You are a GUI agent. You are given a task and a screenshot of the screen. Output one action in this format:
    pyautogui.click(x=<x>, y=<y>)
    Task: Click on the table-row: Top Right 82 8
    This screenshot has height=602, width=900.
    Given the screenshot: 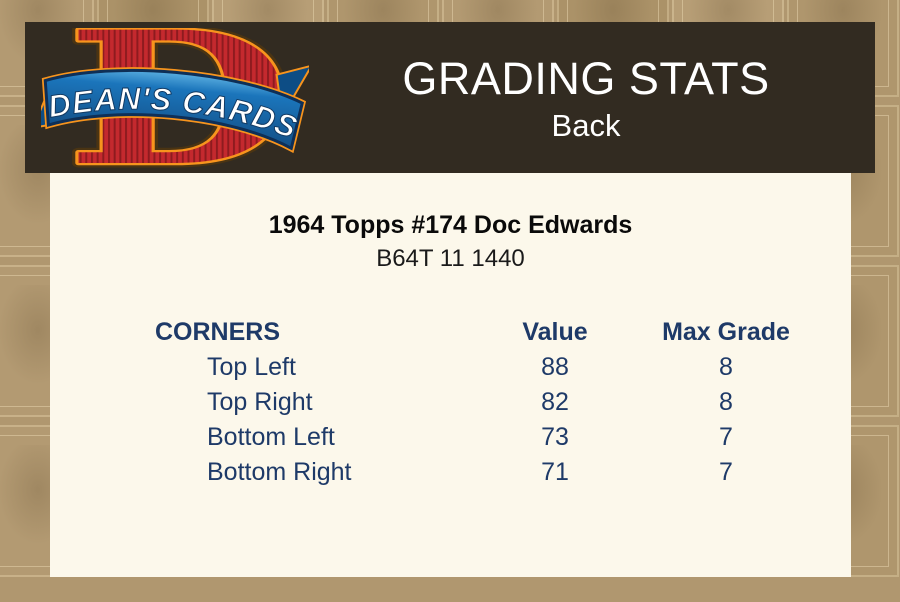 What is the action you would take?
    pyautogui.click(x=450, y=402)
    